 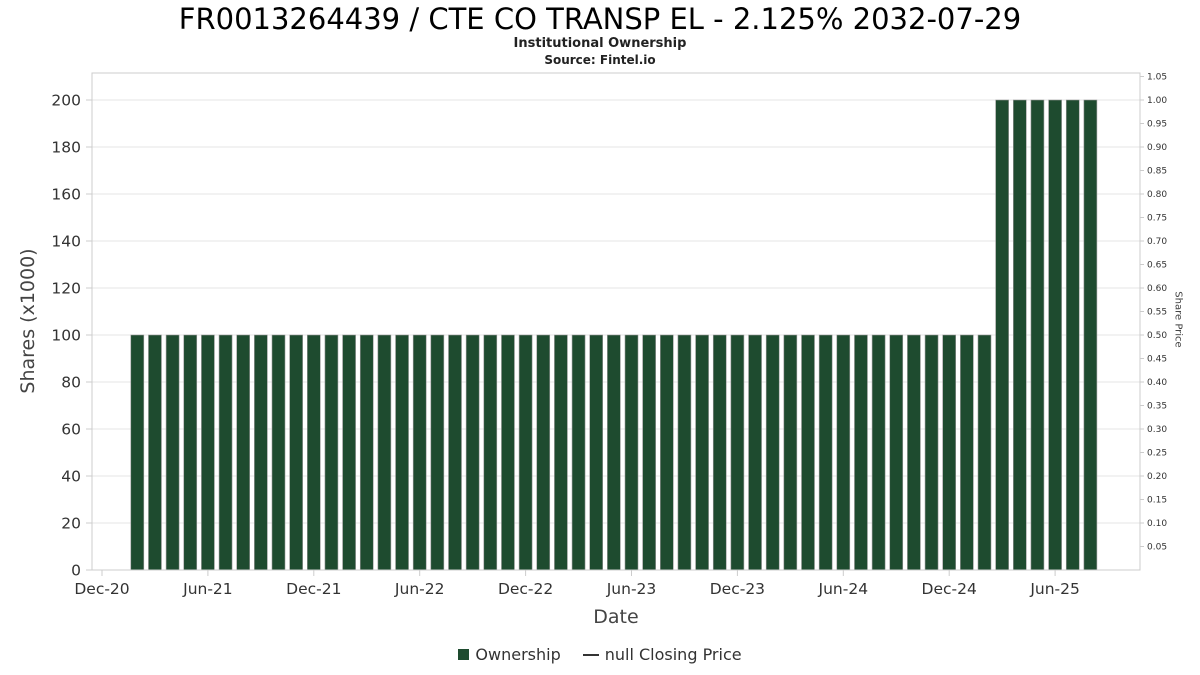 What do you see at coordinates (419, 589) in the screenshot?
I see `x-tick-label: Jun-22` at bounding box center [419, 589].